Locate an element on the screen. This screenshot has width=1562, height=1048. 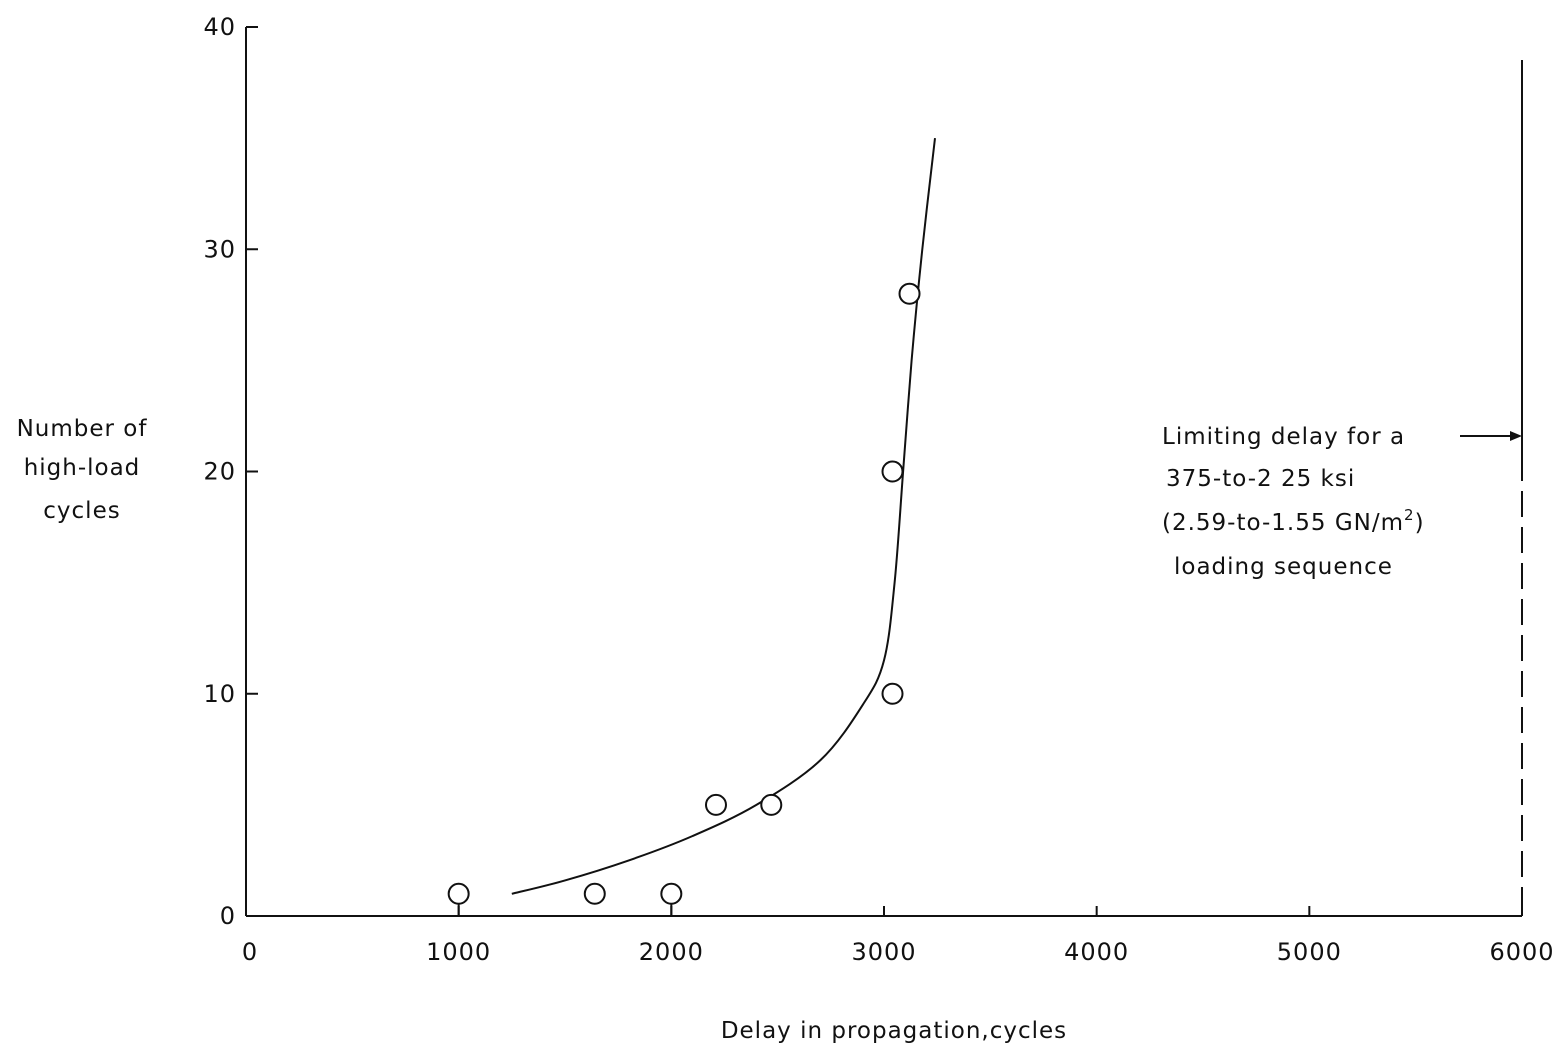
y-tick-label: 30 is located at coordinates (219, 249).